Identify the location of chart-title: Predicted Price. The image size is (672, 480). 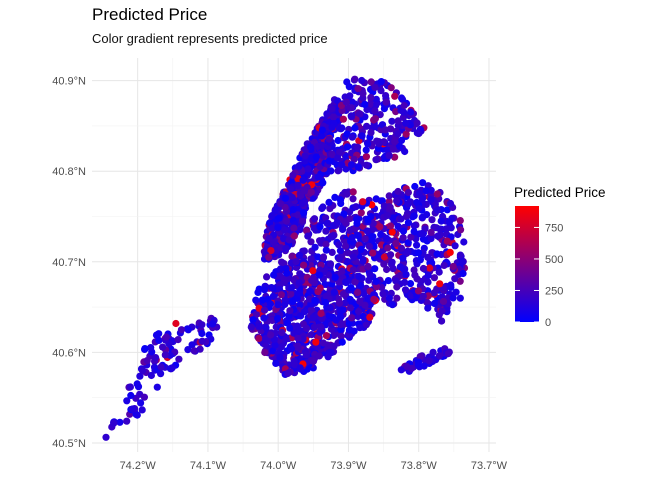
(149, 14).